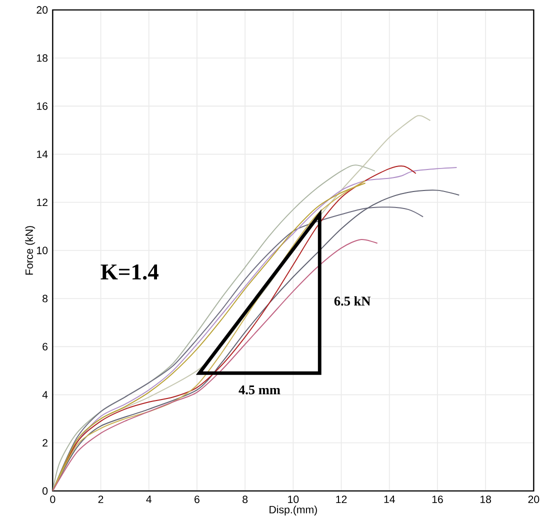 This screenshot has height=532, width=544. I want to click on y-axis-title: Force (kN), so click(30, 250).